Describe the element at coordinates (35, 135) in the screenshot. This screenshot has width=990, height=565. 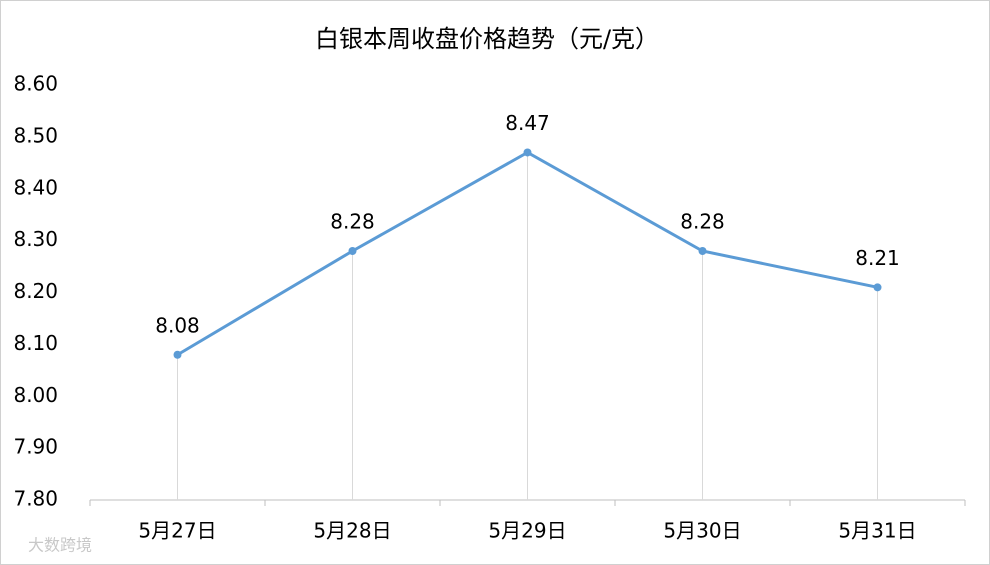
I see `y-tick-label: 8.50` at that location.